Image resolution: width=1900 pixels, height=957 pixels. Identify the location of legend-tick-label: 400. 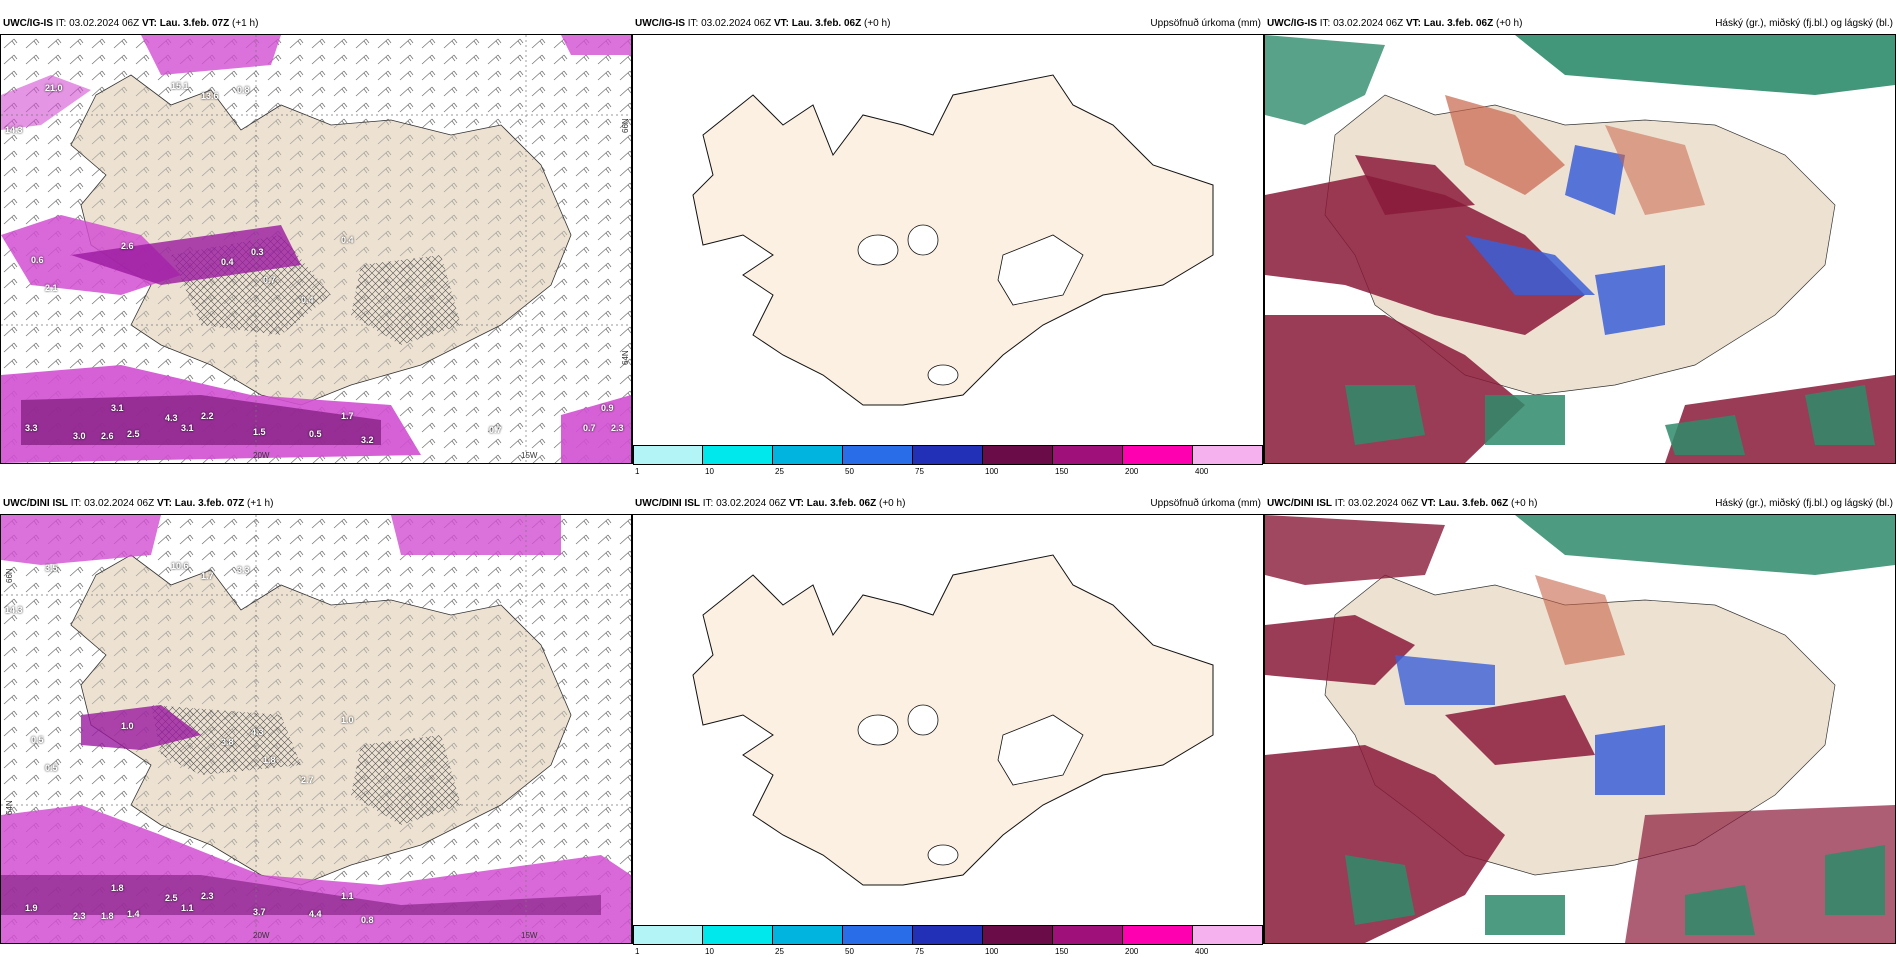
(1202, 951).